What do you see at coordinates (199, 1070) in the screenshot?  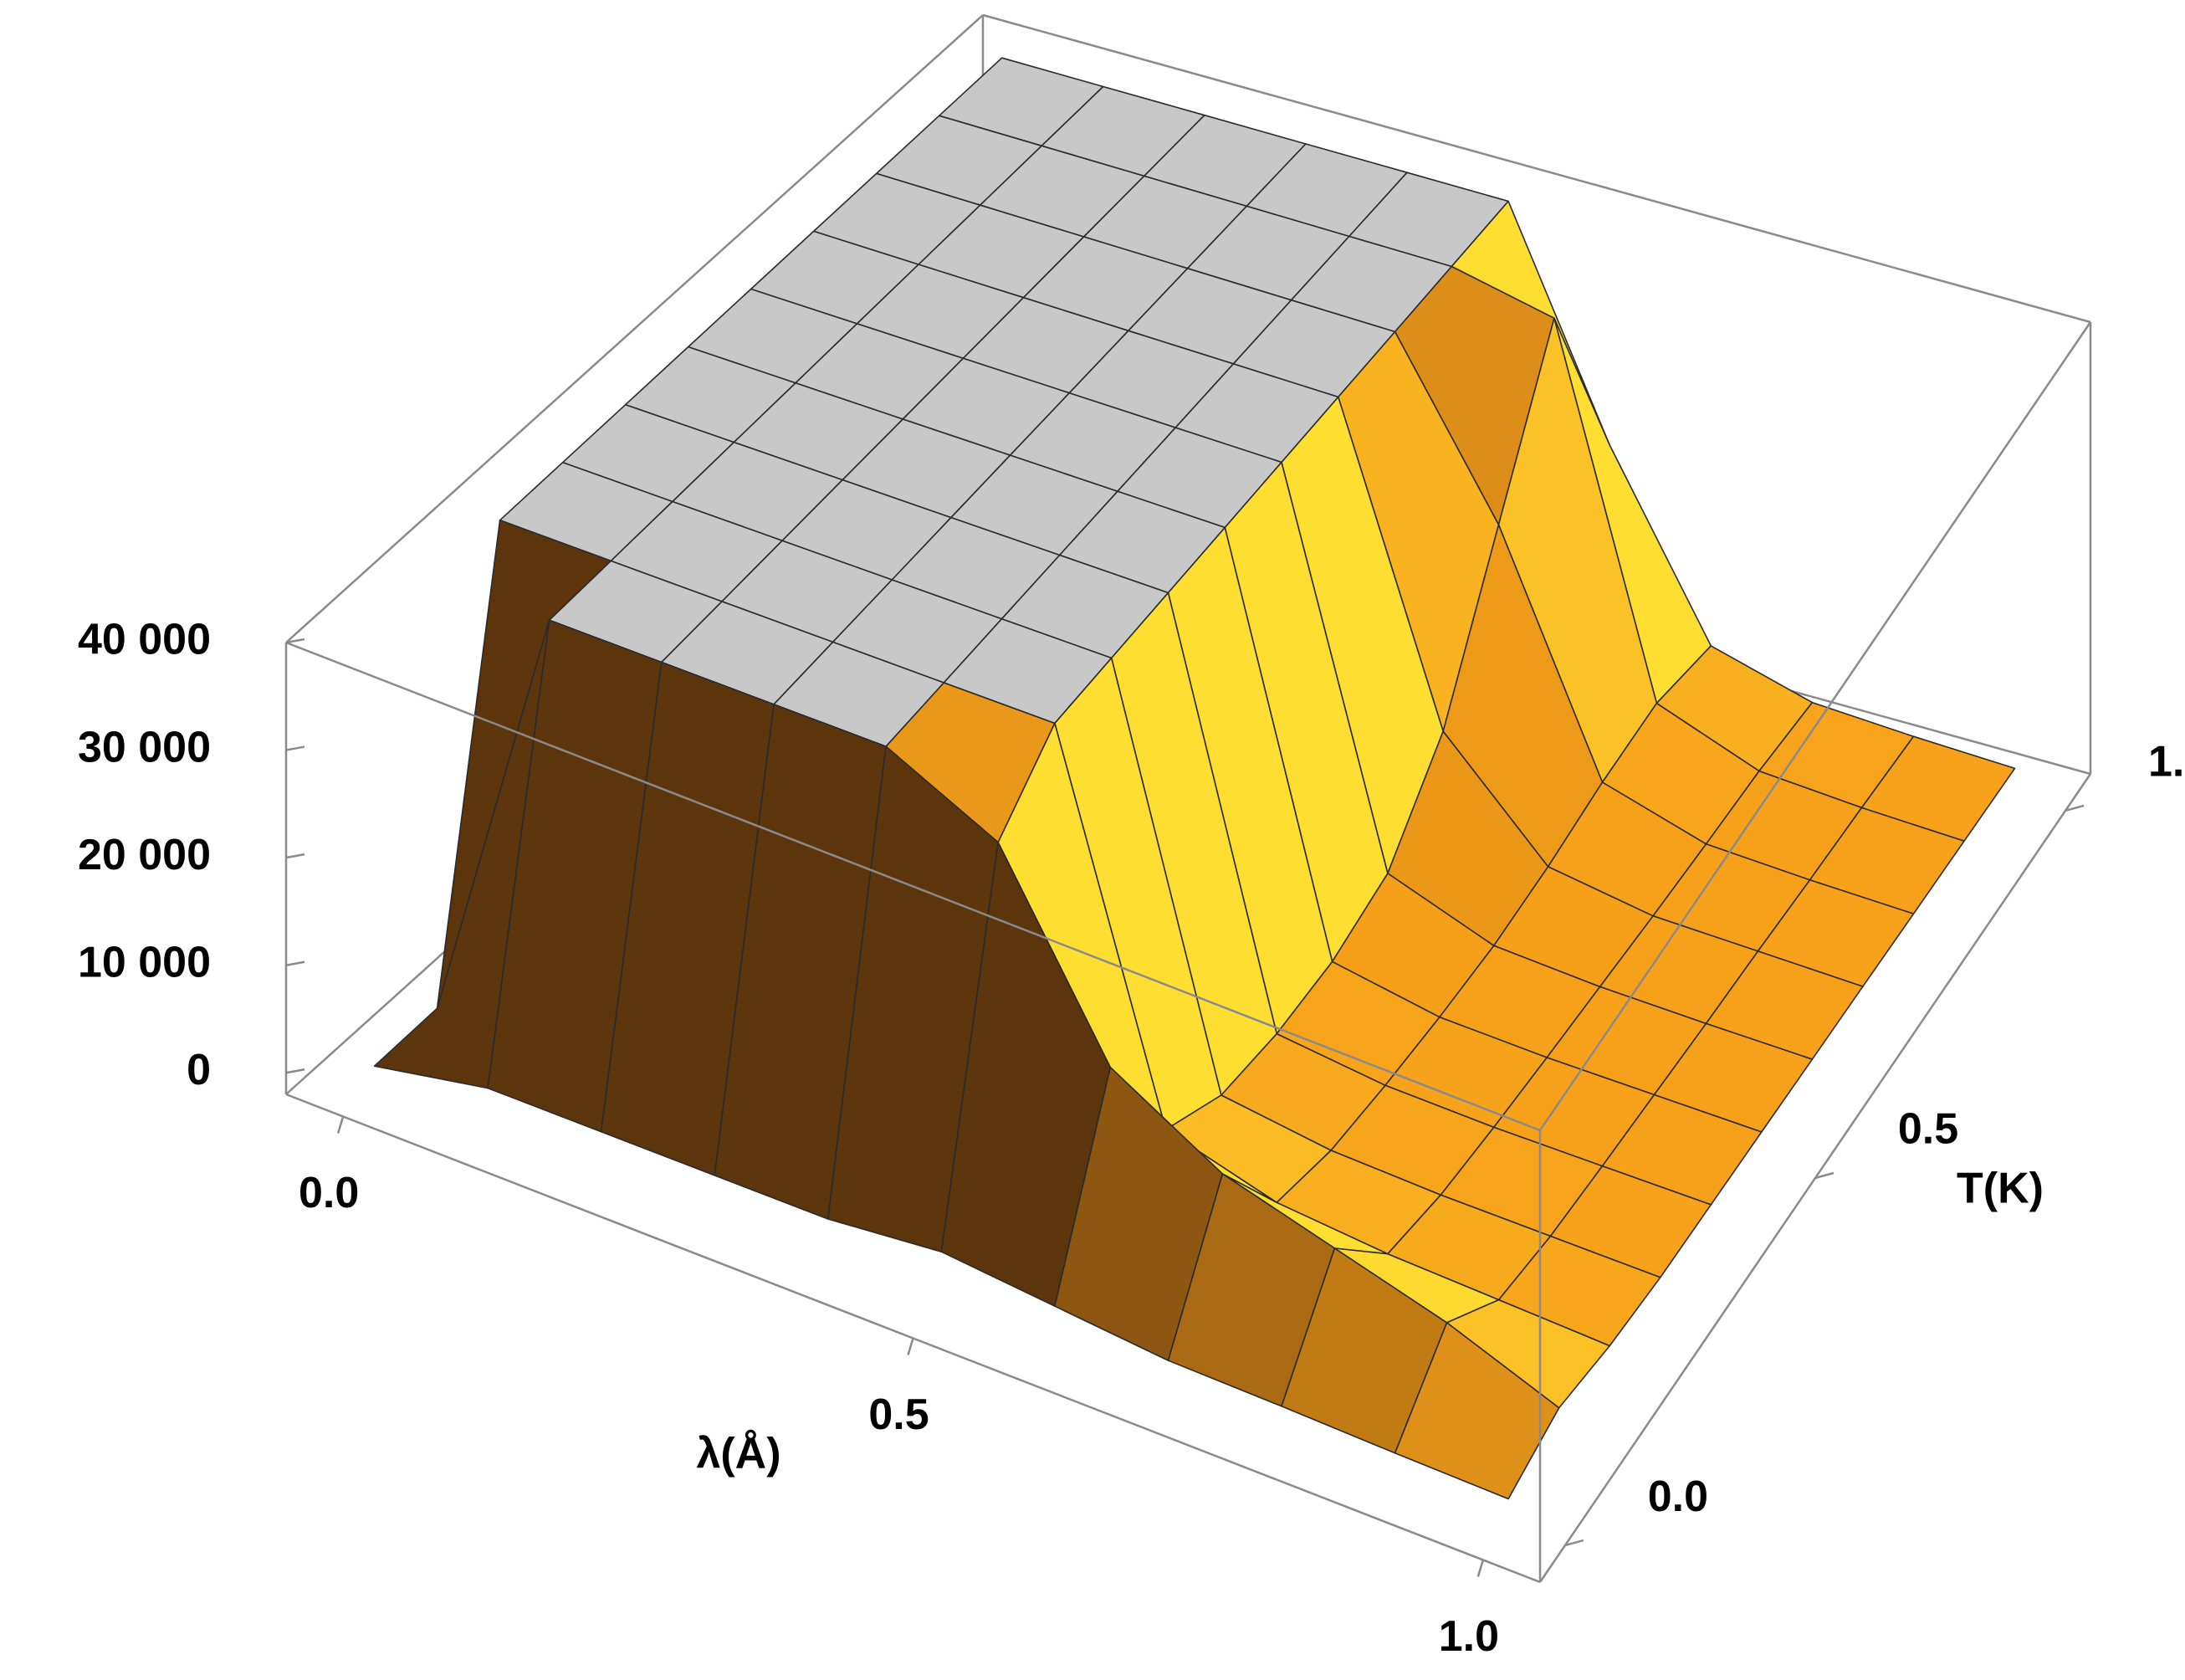 I see `z-tick-label: 0` at bounding box center [199, 1070].